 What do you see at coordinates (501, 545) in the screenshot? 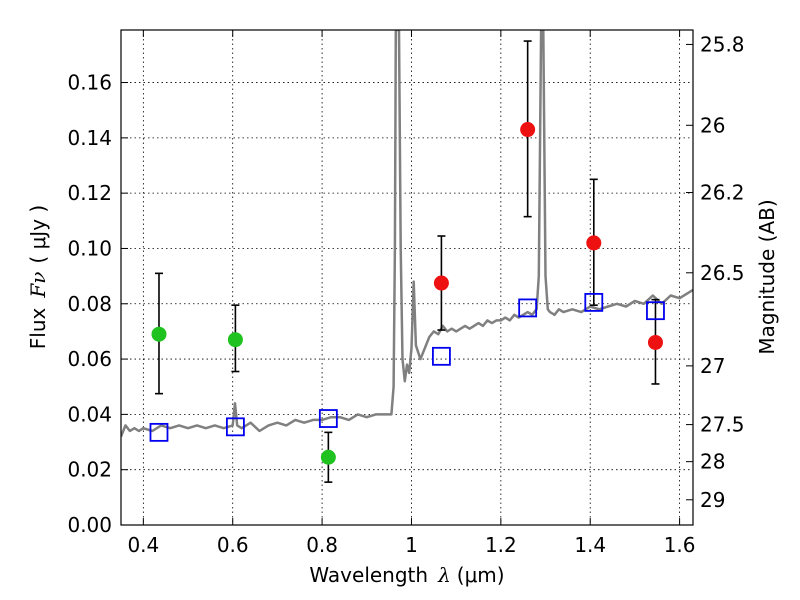
I see `x-tick-label: 1.2` at bounding box center [501, 545].